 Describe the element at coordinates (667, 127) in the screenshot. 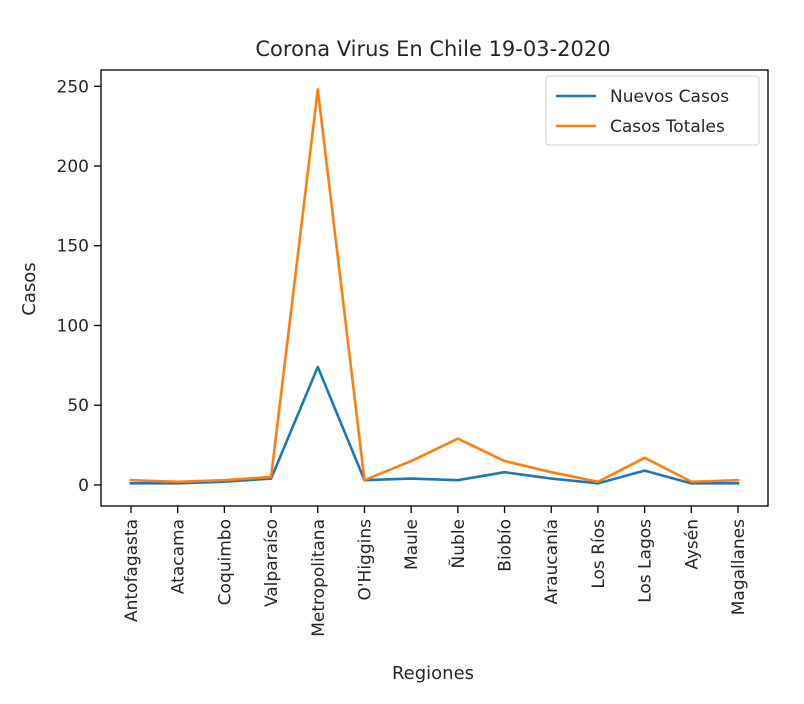

I see `legend-label: Casos Totales` at that location.